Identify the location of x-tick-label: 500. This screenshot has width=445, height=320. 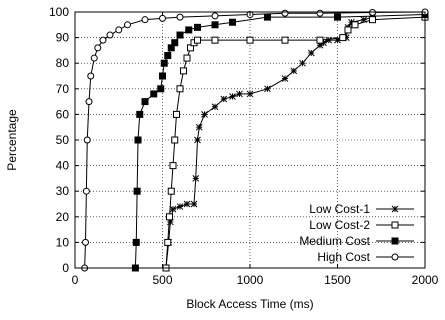
(162, 280).